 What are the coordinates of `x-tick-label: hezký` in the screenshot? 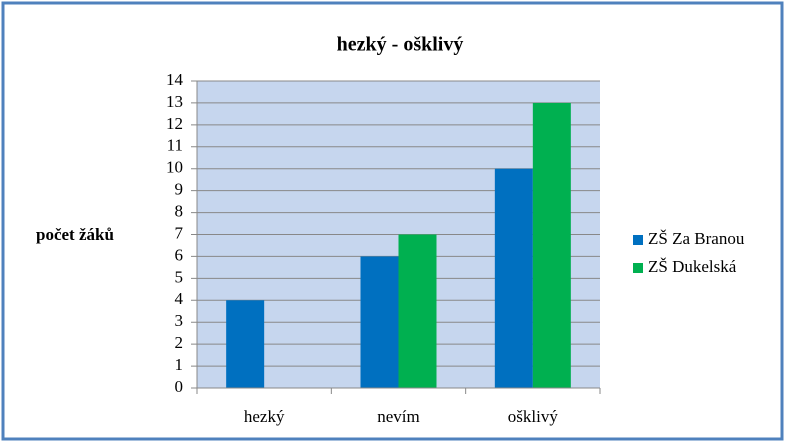 It's located at (264, 416).